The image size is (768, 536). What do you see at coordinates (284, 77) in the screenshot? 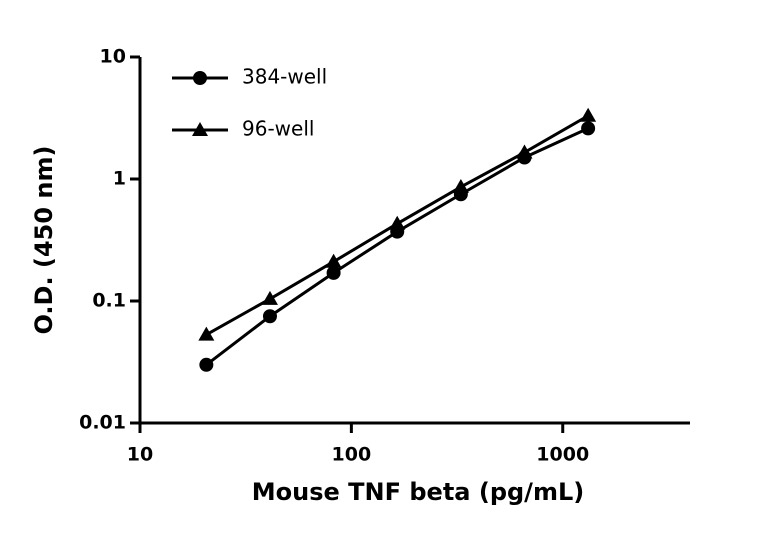
I see `legend-label: 384-well` at bounding box center [284, 77].